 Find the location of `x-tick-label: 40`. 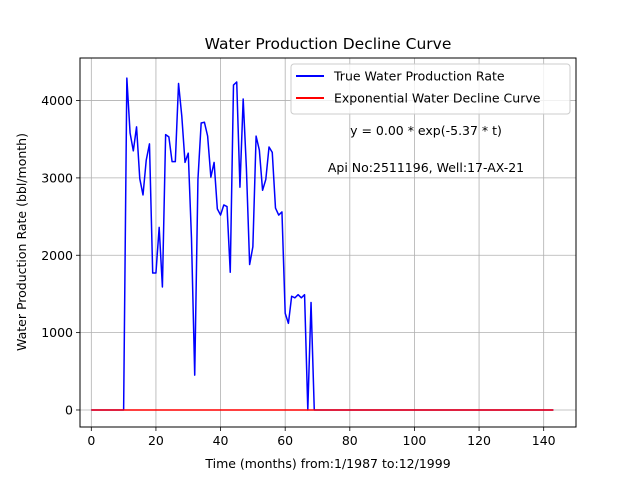

x-tick-label: 40 is located at coordinates (221, 440).